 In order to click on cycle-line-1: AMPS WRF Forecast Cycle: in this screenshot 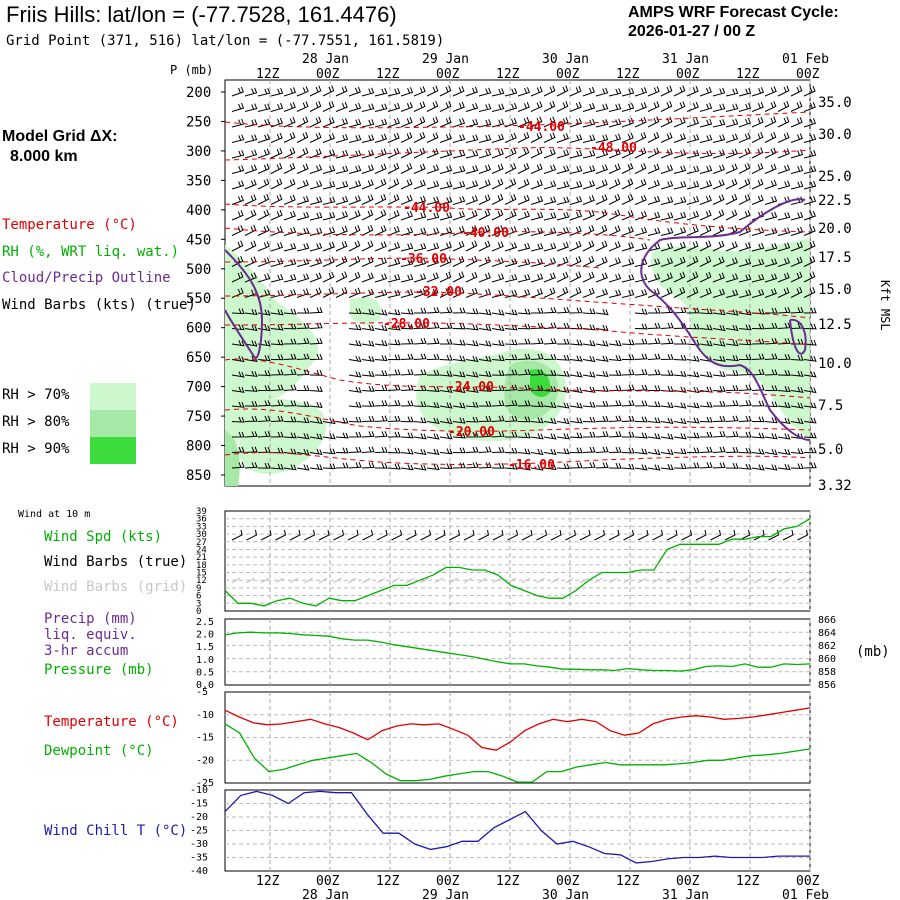, I will do `click(733, 12)`.